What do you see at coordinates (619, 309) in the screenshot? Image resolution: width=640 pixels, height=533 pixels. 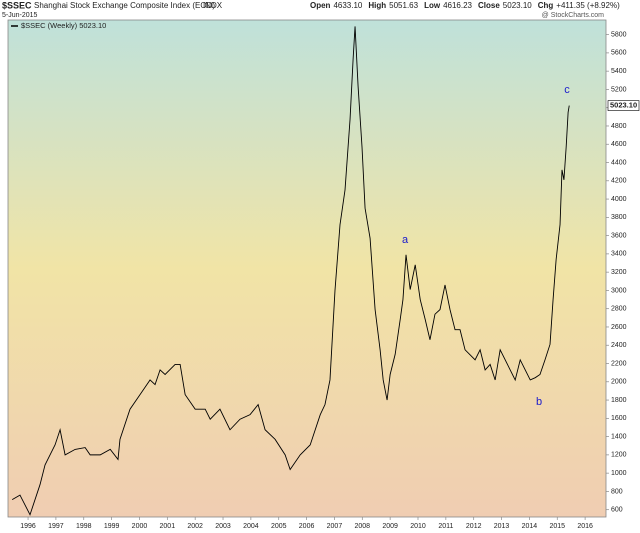 I see `y-tick-label: 2800` at bounding box center [619, 309].